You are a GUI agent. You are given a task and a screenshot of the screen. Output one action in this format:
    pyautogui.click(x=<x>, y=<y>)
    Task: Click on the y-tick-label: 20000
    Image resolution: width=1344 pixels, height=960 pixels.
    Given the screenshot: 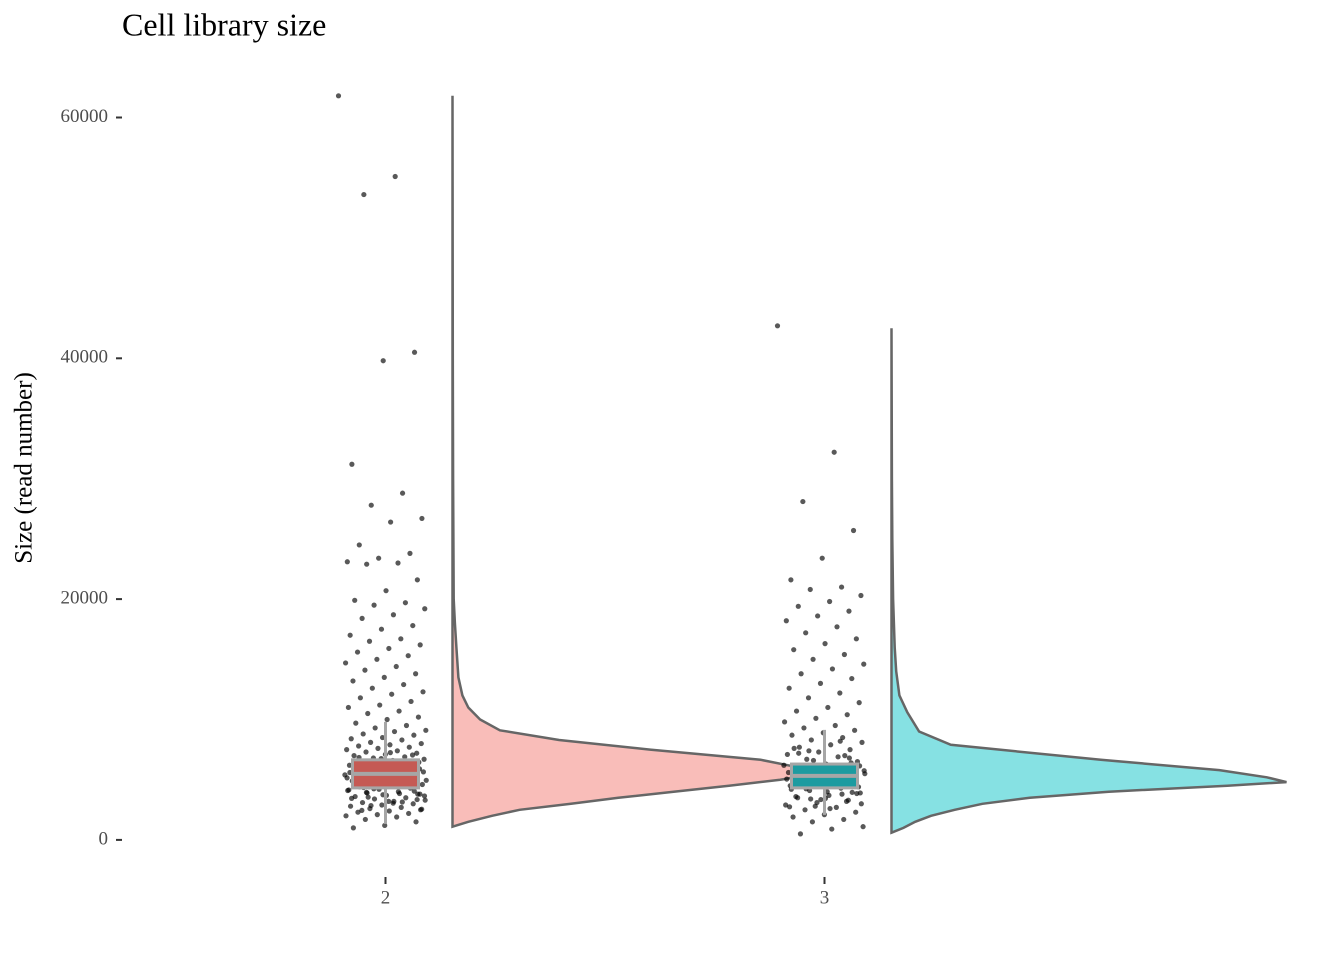 What is the action you would take?
    pyautogui.click(x=85, y=597)
    